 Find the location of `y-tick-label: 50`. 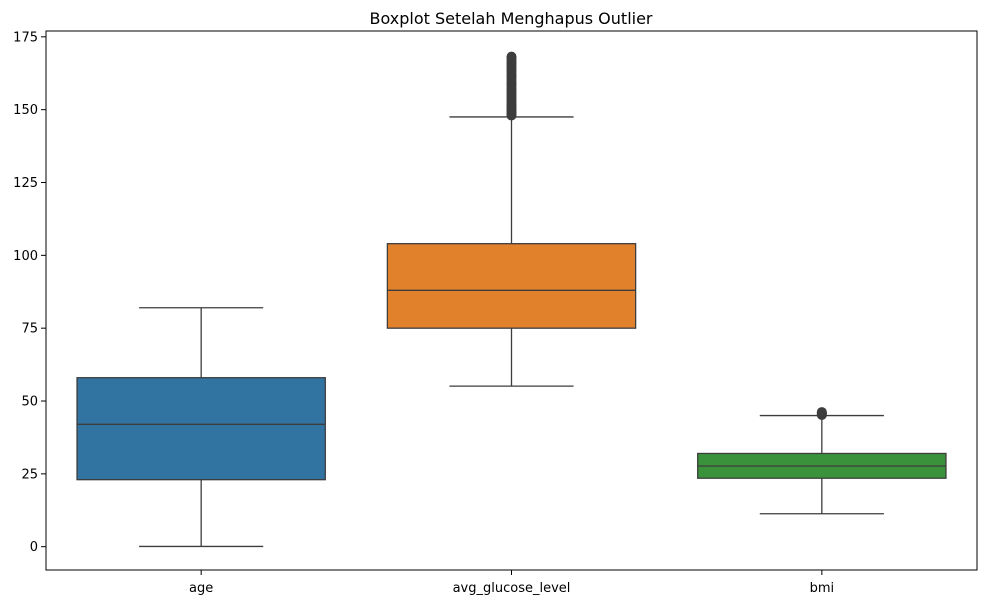

y-tick-label: 50 is located at coordinates (29, 402).